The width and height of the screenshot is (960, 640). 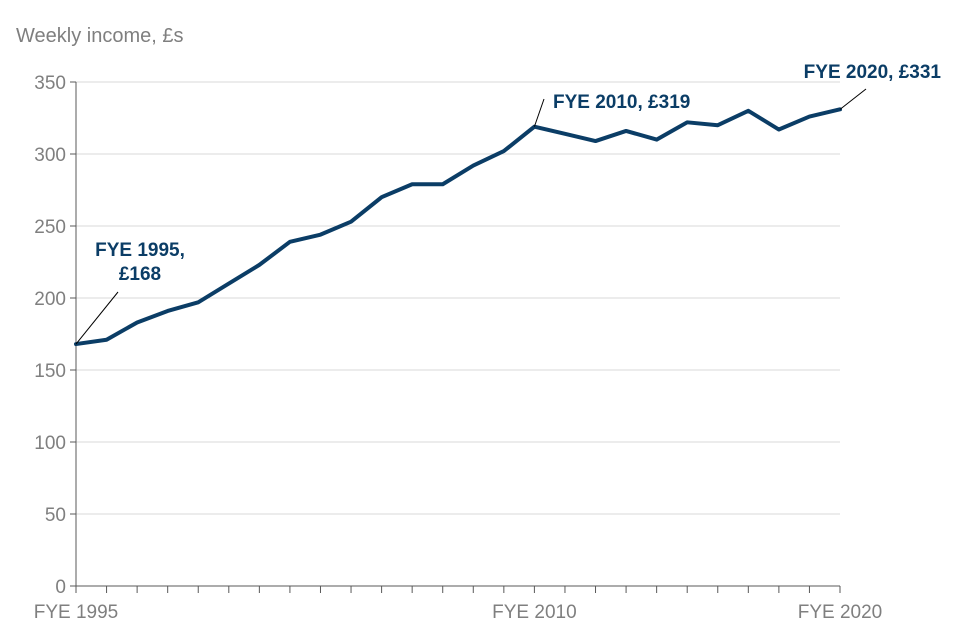 What do you see at coordinates (504, 151) in the screenshot?
I see `data-point-2009` at bounding box center [504, 151].